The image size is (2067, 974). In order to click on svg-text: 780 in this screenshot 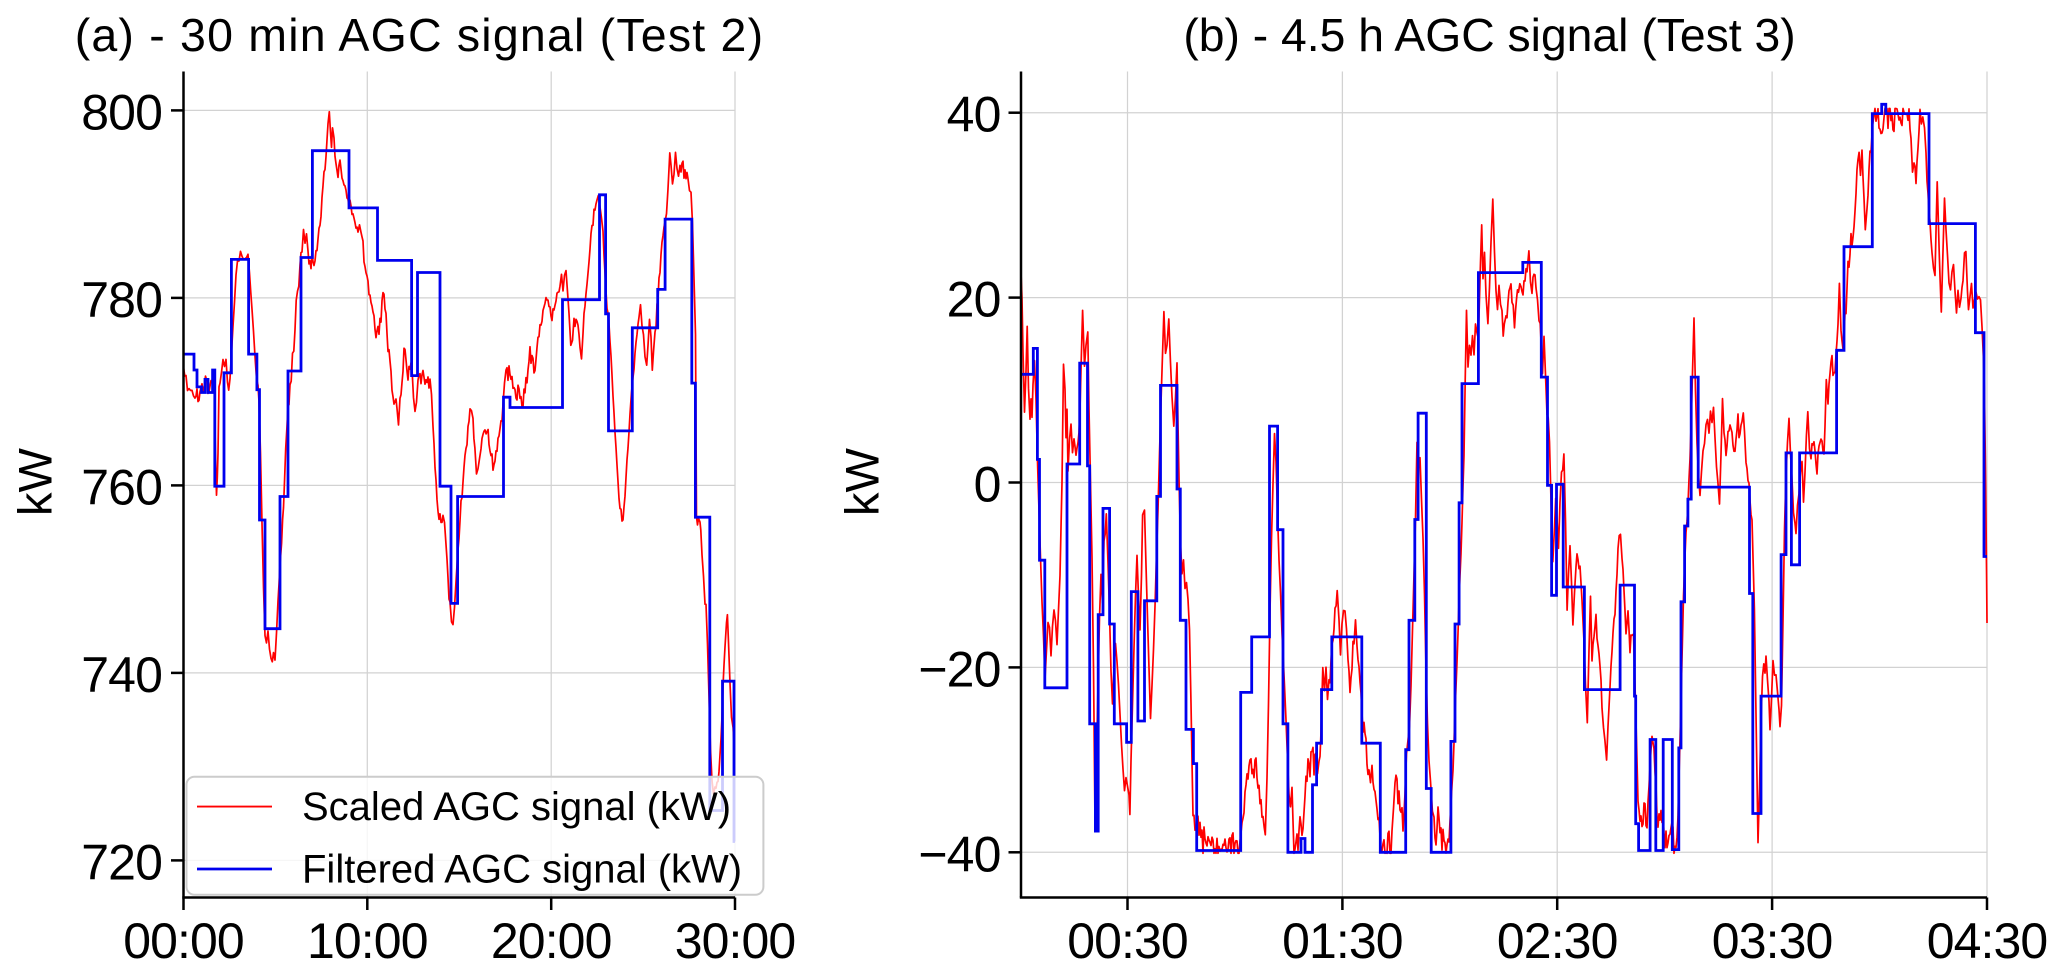, I will do `click(121, 300)`.